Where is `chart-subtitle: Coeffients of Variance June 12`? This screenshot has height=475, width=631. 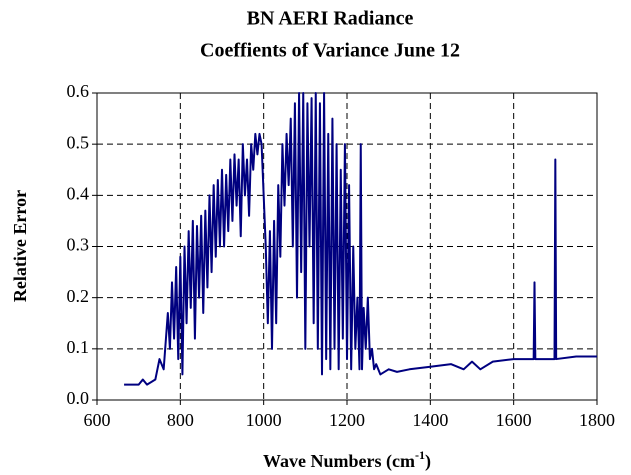
chart-subtitle: Coeffients of Variance June 12 is located at coordinates (330, 51).